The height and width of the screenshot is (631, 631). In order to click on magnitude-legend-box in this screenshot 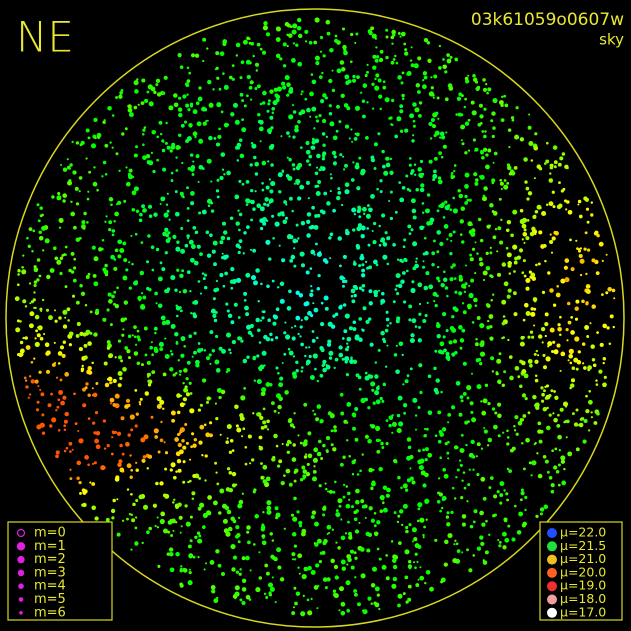, I will do `click(60, 571)`.